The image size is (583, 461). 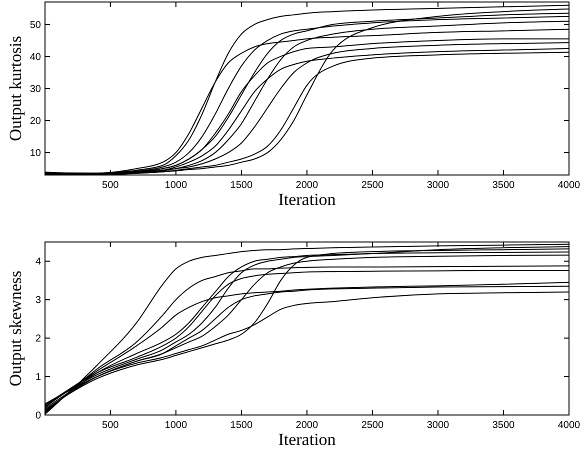 I want to click on y-axis-title: Output skewness, so click(x=15, y=328).